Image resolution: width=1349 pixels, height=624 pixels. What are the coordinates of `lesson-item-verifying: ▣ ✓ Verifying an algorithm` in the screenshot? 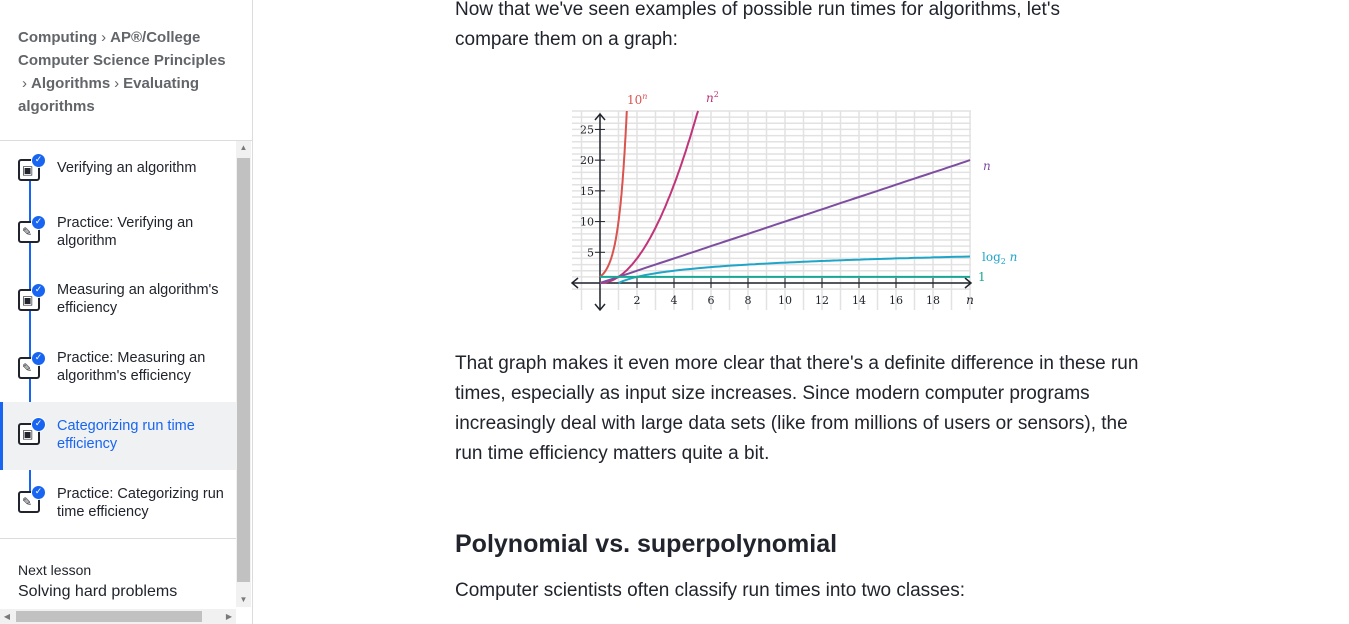 It's located at (118, 181).